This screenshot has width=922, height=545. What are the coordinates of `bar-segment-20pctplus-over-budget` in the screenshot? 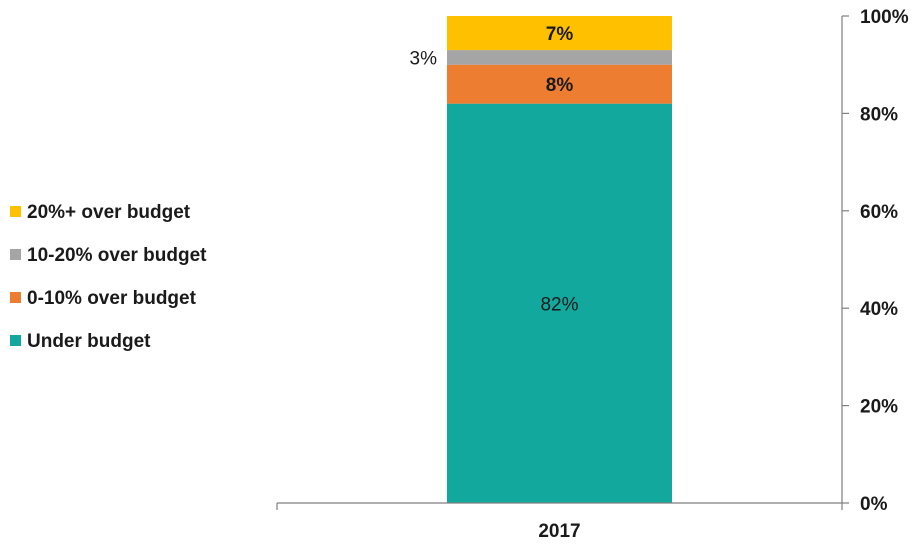 It's located at (559, 33).